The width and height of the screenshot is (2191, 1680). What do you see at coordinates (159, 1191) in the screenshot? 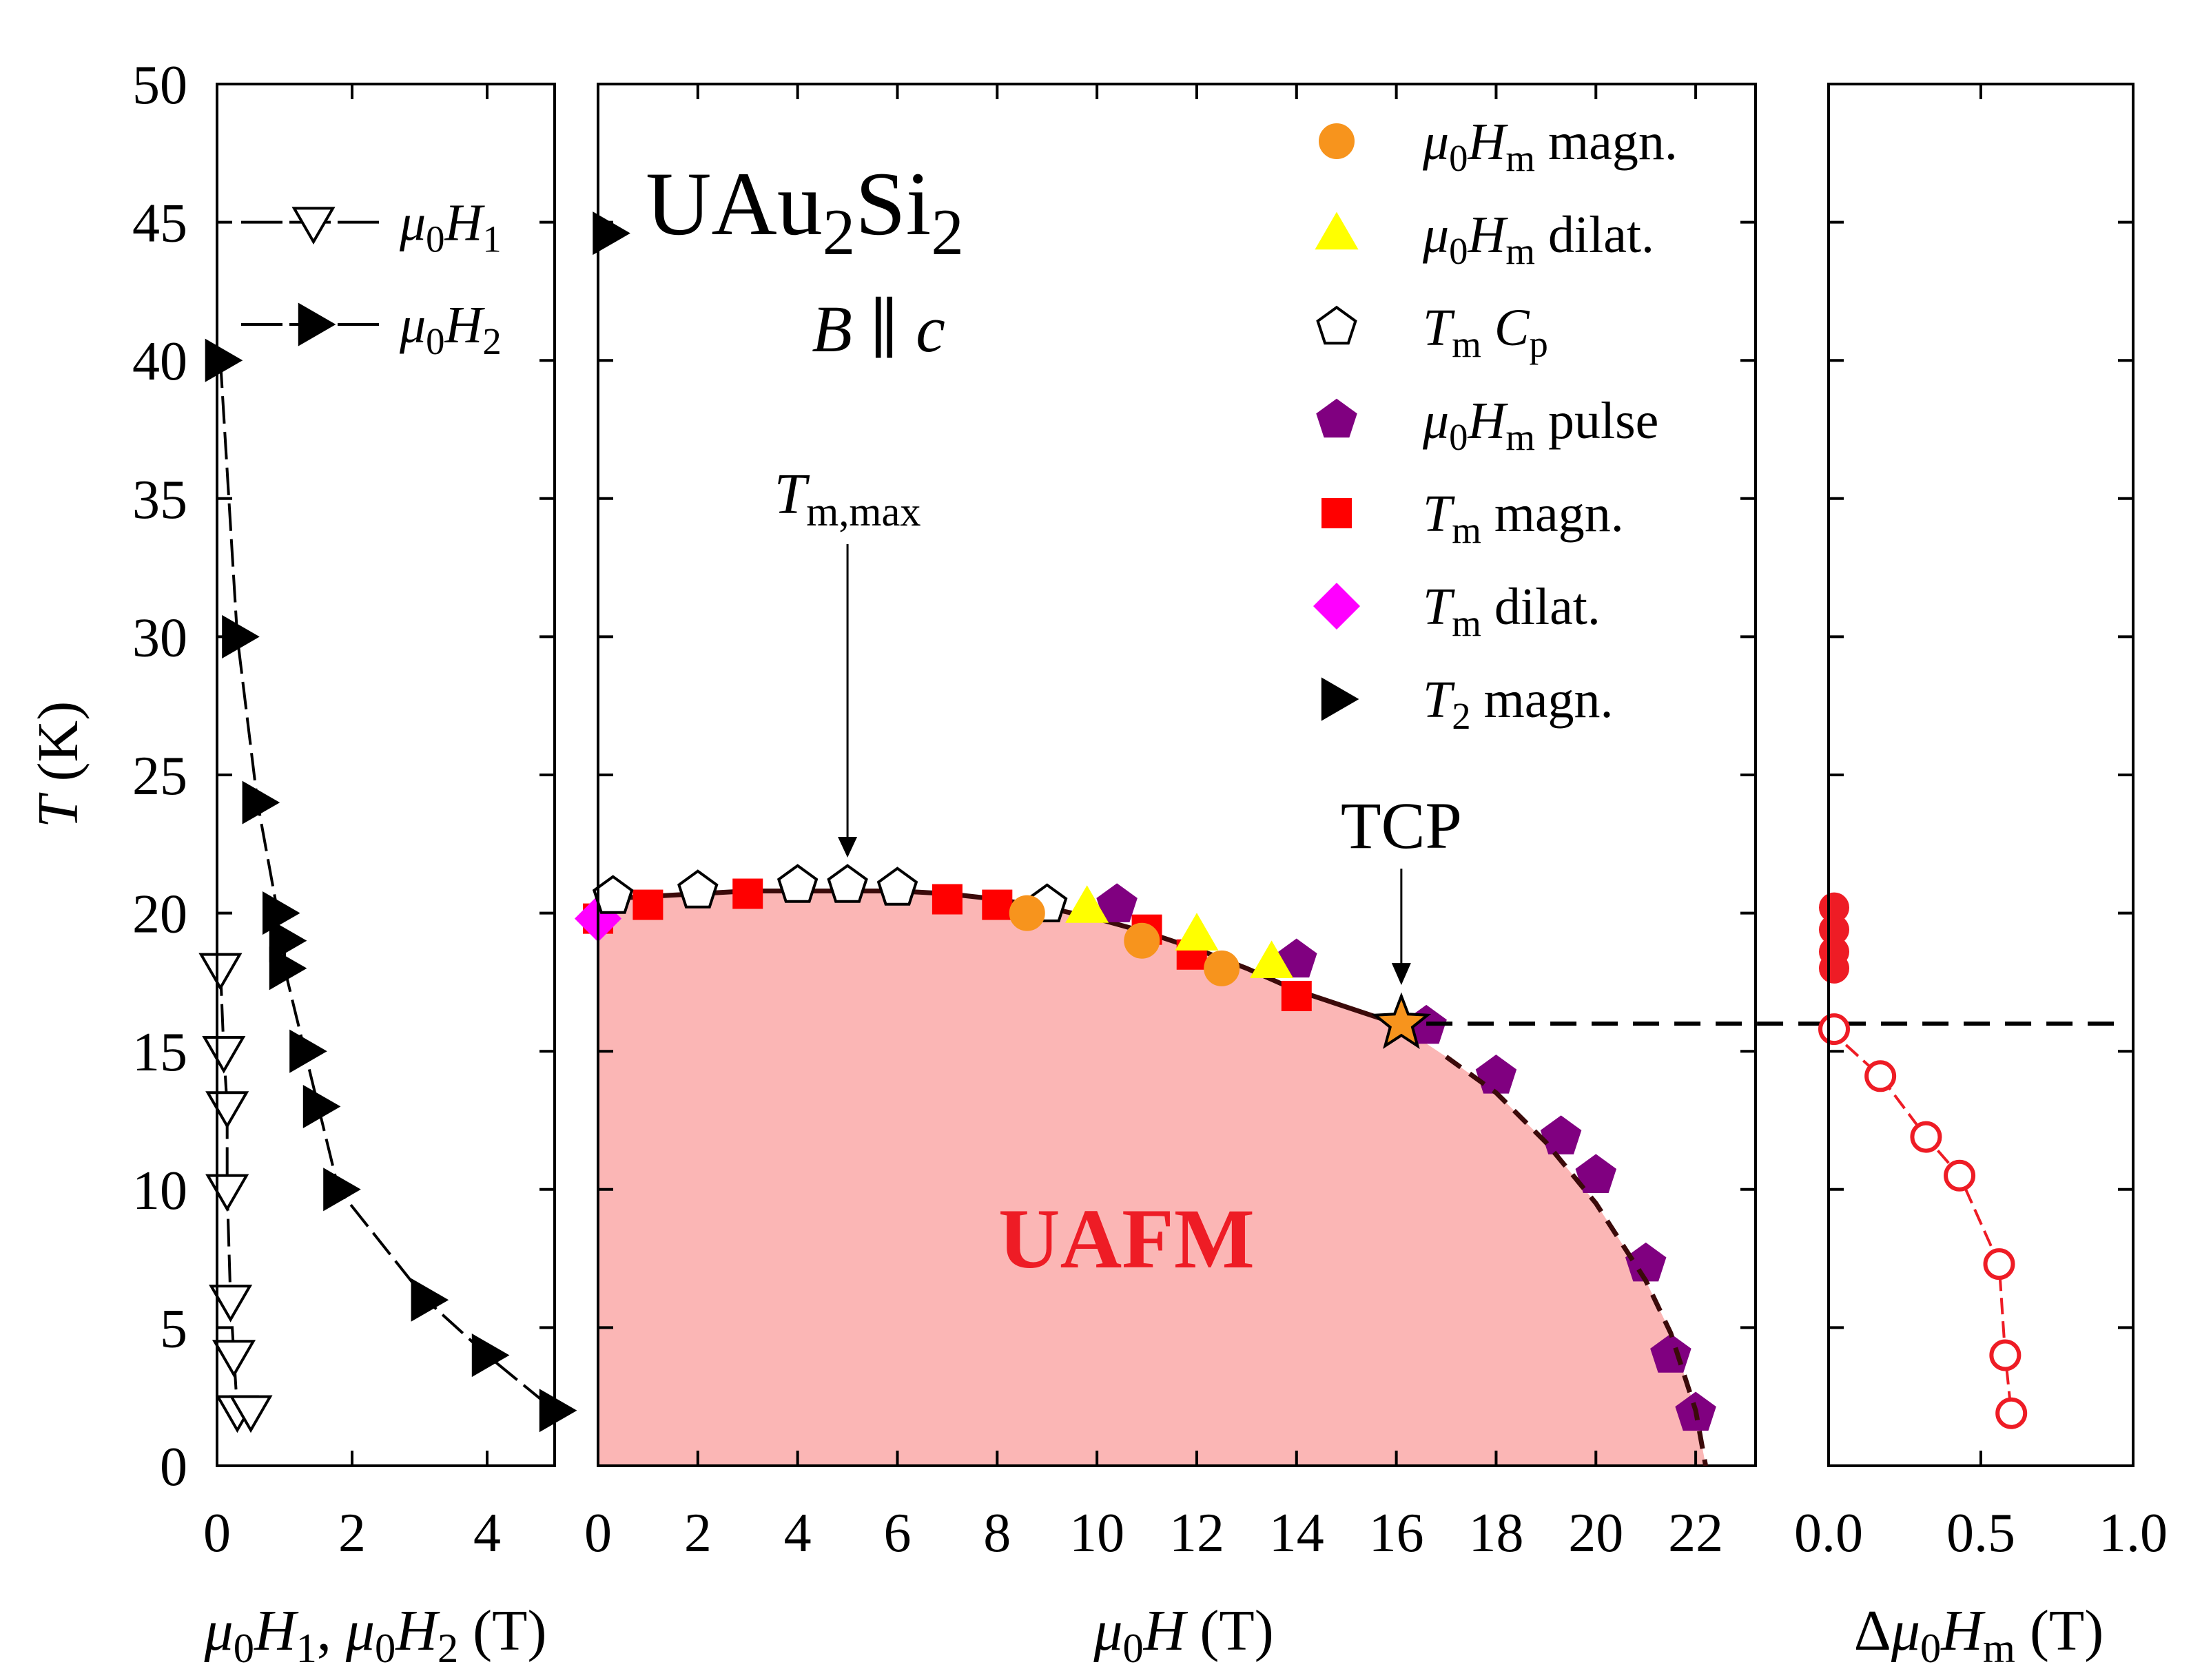
I see `y-tick-label: 10` at bounding box center [159, 1191].